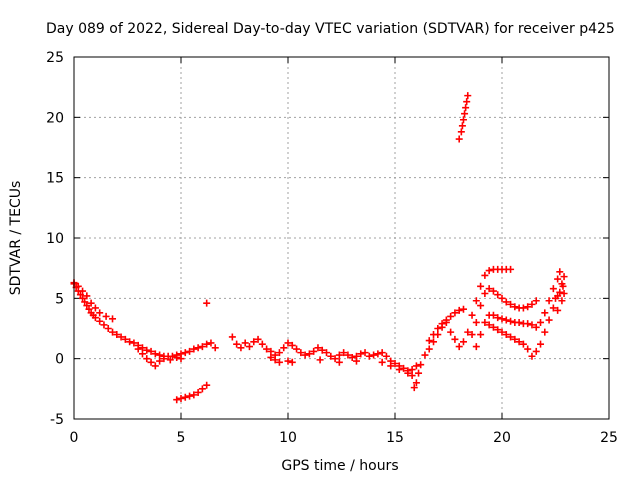 Image resolution: width=640 pixels, height=480 pixels. What do you see at coordinates (59, 299) in the screenshot?
I see `y-tick-label: 5` at bounding box center [59, 299].